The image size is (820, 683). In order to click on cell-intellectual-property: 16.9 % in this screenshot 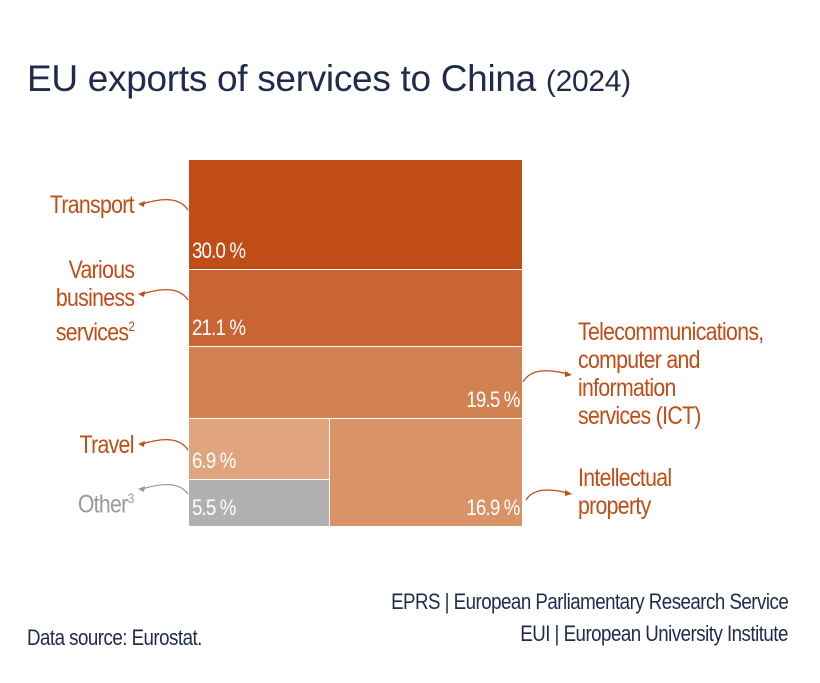, I will do `click(426, 472)`.